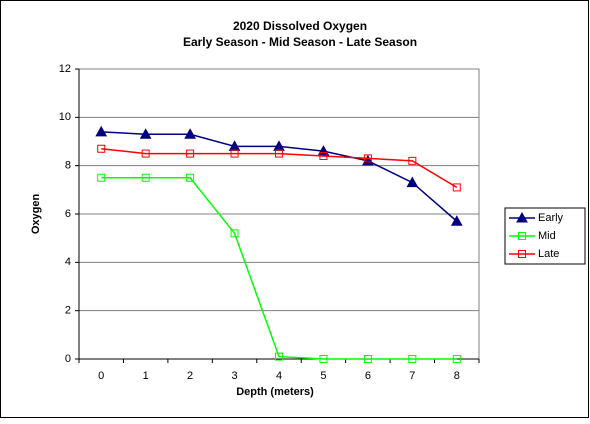  I want to click on legend-label: Late, so click(548, 254).